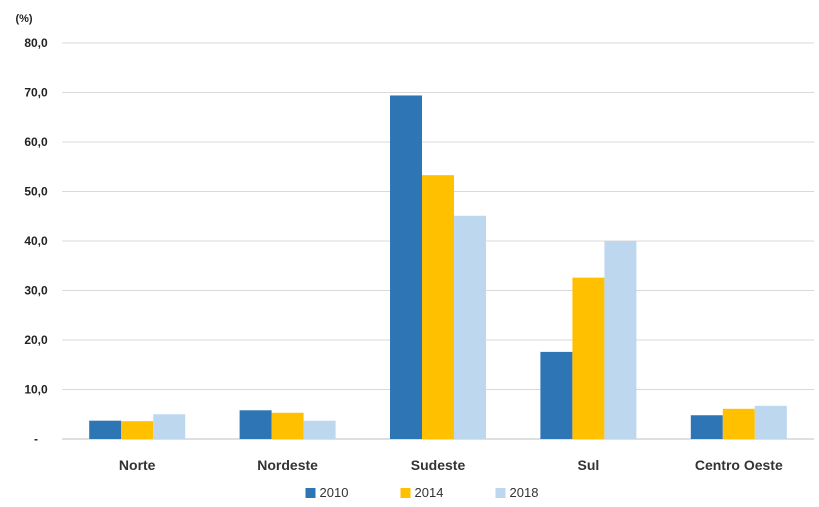 The height and width of the screenshot is (507, 819). Describe the element at coordinates (620, 340) in the screenshot. I see `bar-2018-sul` at that location.